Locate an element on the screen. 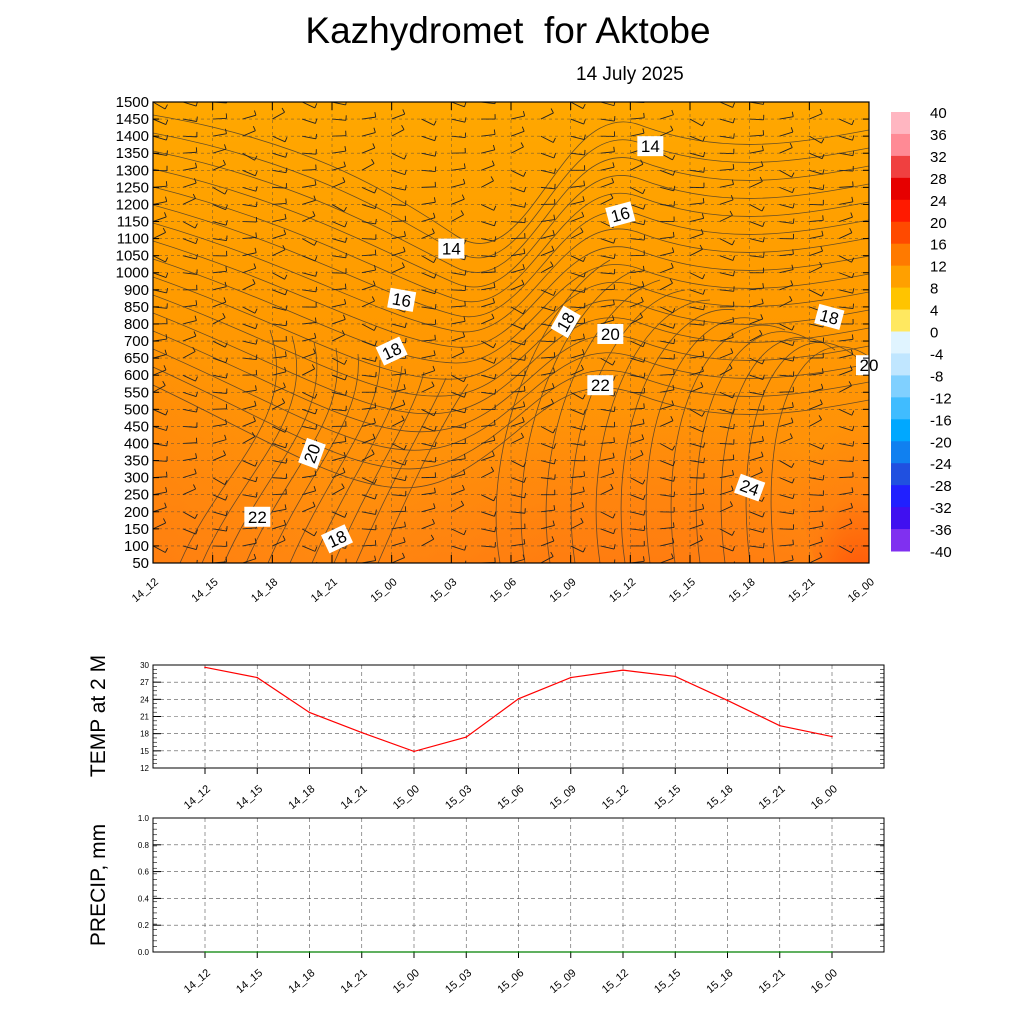 The image size is (1024, 1024). contour-label-text: 20 is located at coordinates (610, 334).